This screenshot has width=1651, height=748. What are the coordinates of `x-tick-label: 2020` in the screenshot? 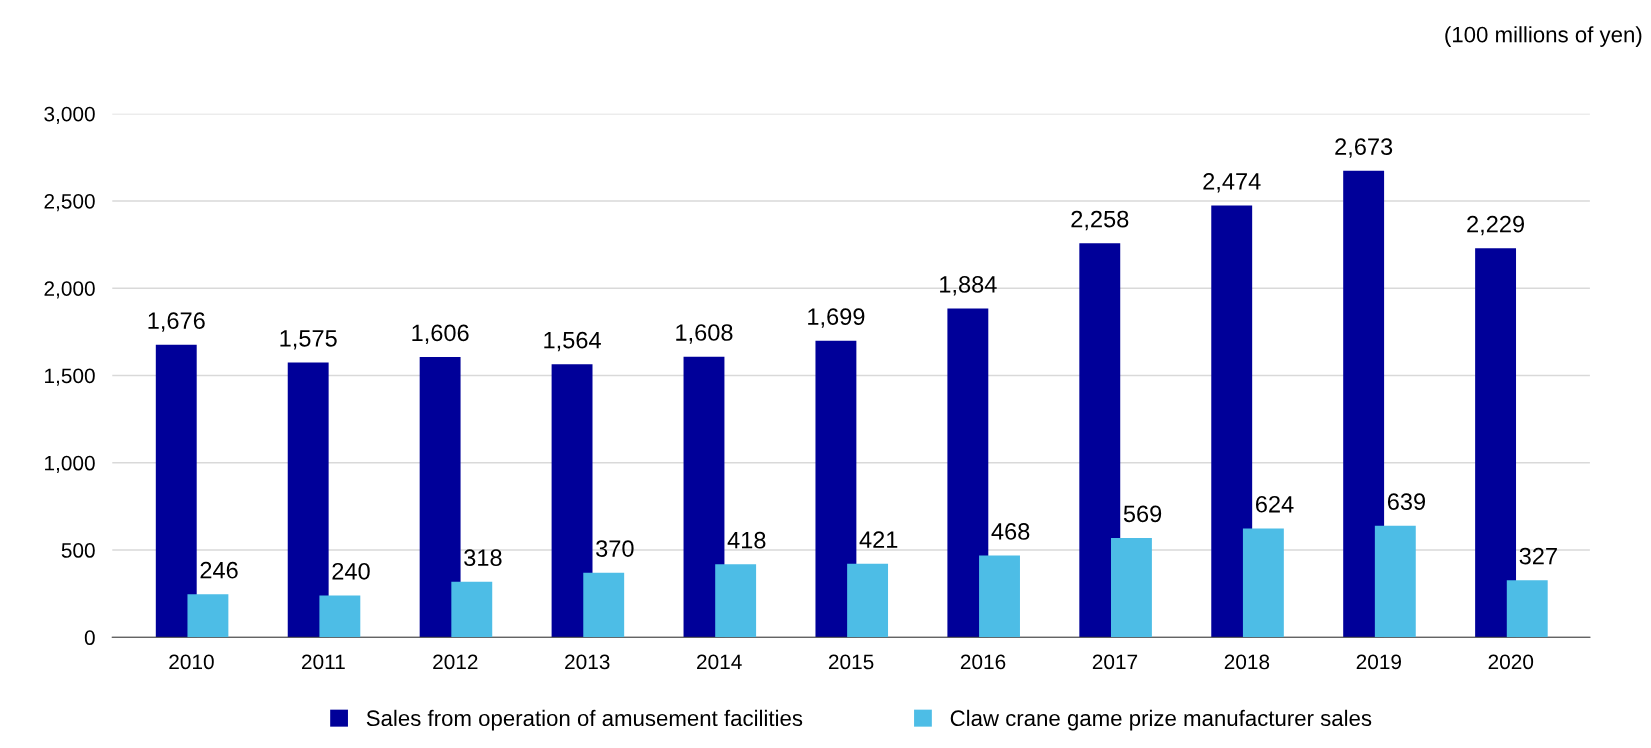 It's located at (1511, 662).